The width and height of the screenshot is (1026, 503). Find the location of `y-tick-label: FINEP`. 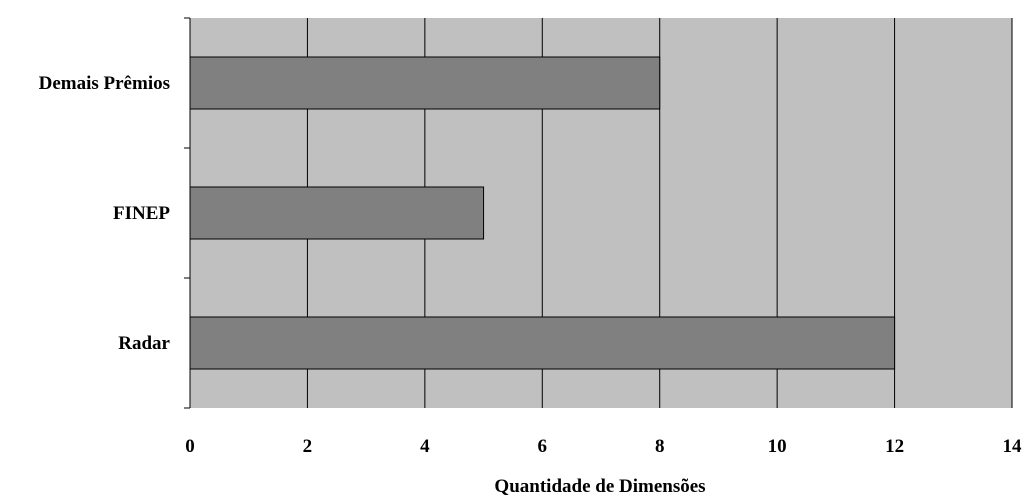

y-tick-label: FINEP is located at coordinates (141, 213).